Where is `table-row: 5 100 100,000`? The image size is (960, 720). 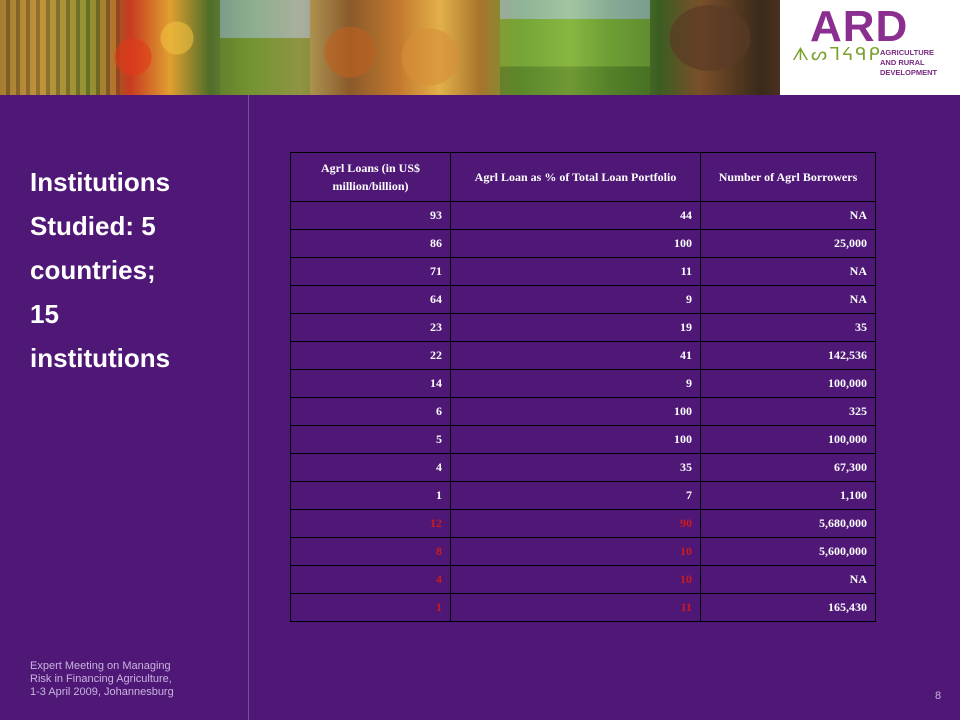 table-row: 5 100 100,000 is located at coordinates (583, 439).